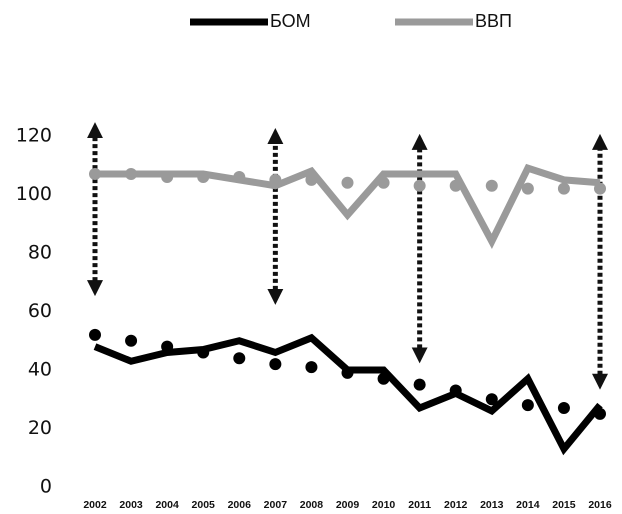  Describe the element at coordinates (564, 505) in the screenshot. I see `x-tick-label: 2015` at that location.